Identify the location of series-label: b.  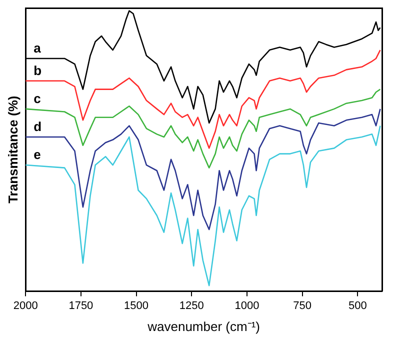
(38, 70).